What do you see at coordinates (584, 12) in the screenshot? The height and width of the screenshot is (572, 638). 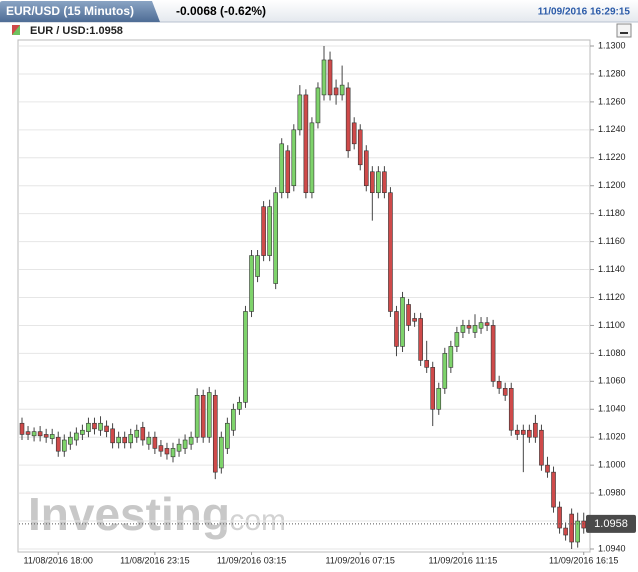 I see `datetime: 11/09/2016 16:29:15` at bounding box center [584, 12].